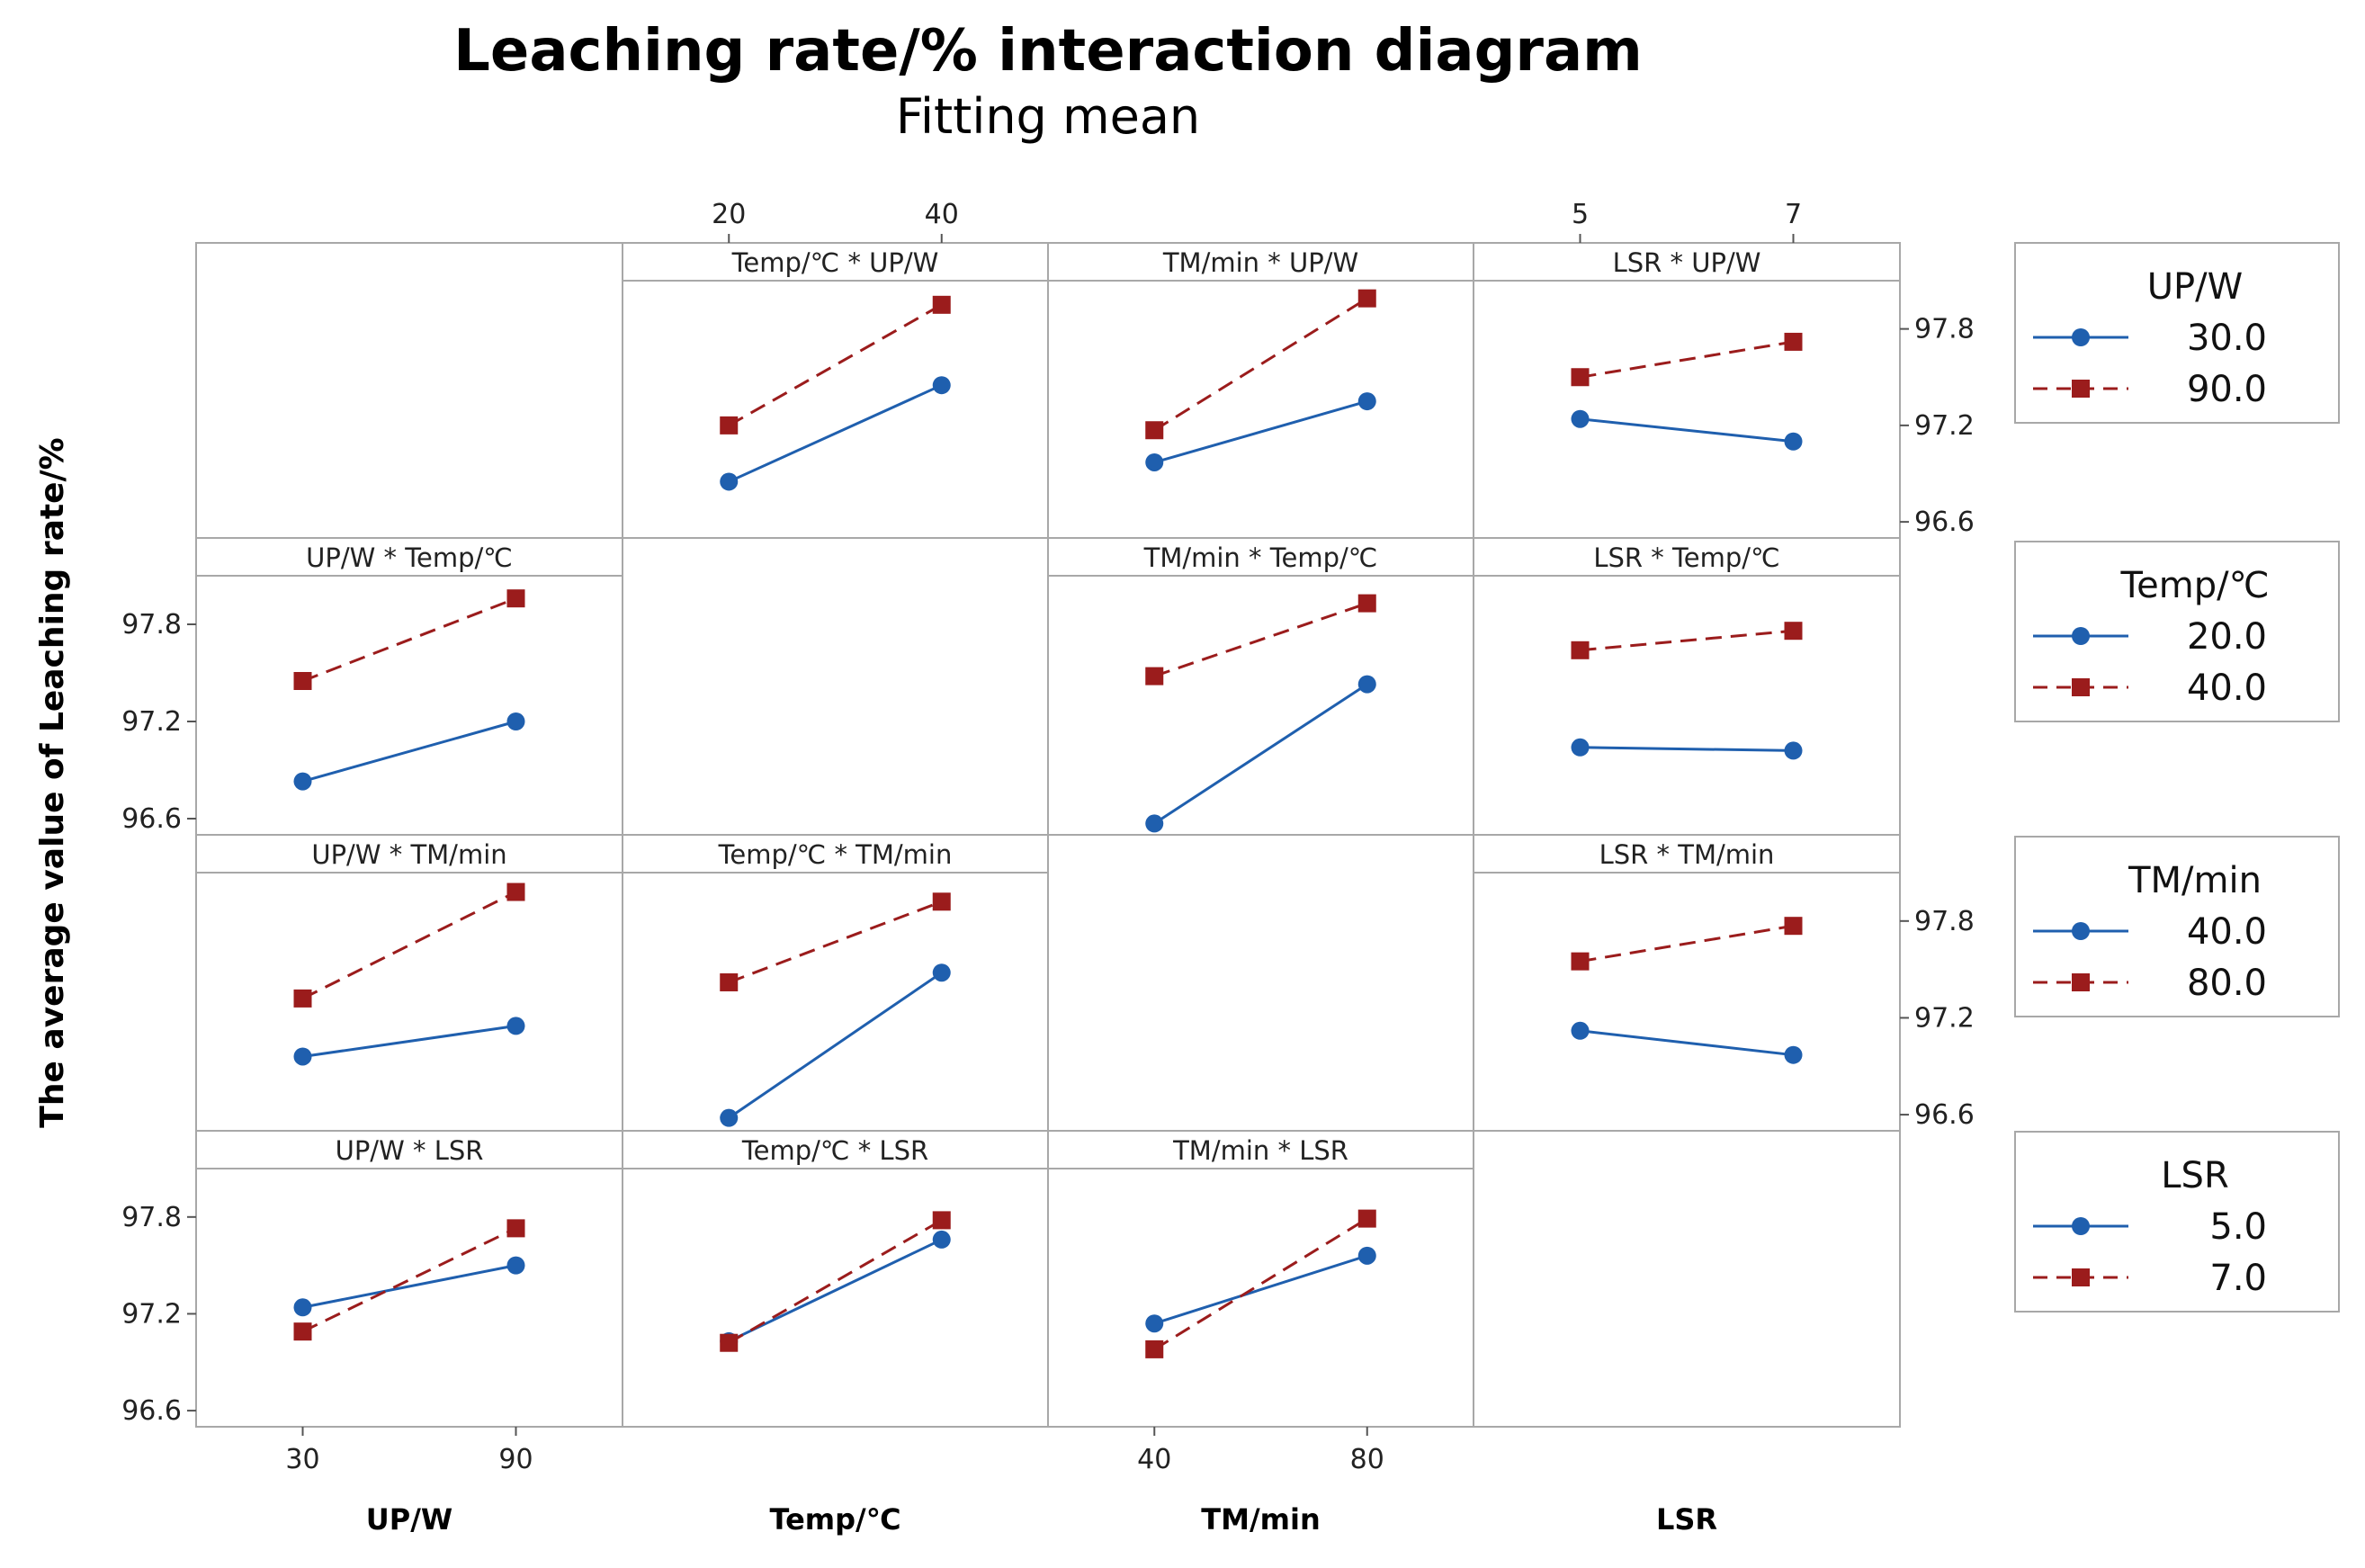  What do you see at coordinates (2195, 880) in the screenshot?
I see `legend-title: TM/min` at bounding box center [2195, 880].